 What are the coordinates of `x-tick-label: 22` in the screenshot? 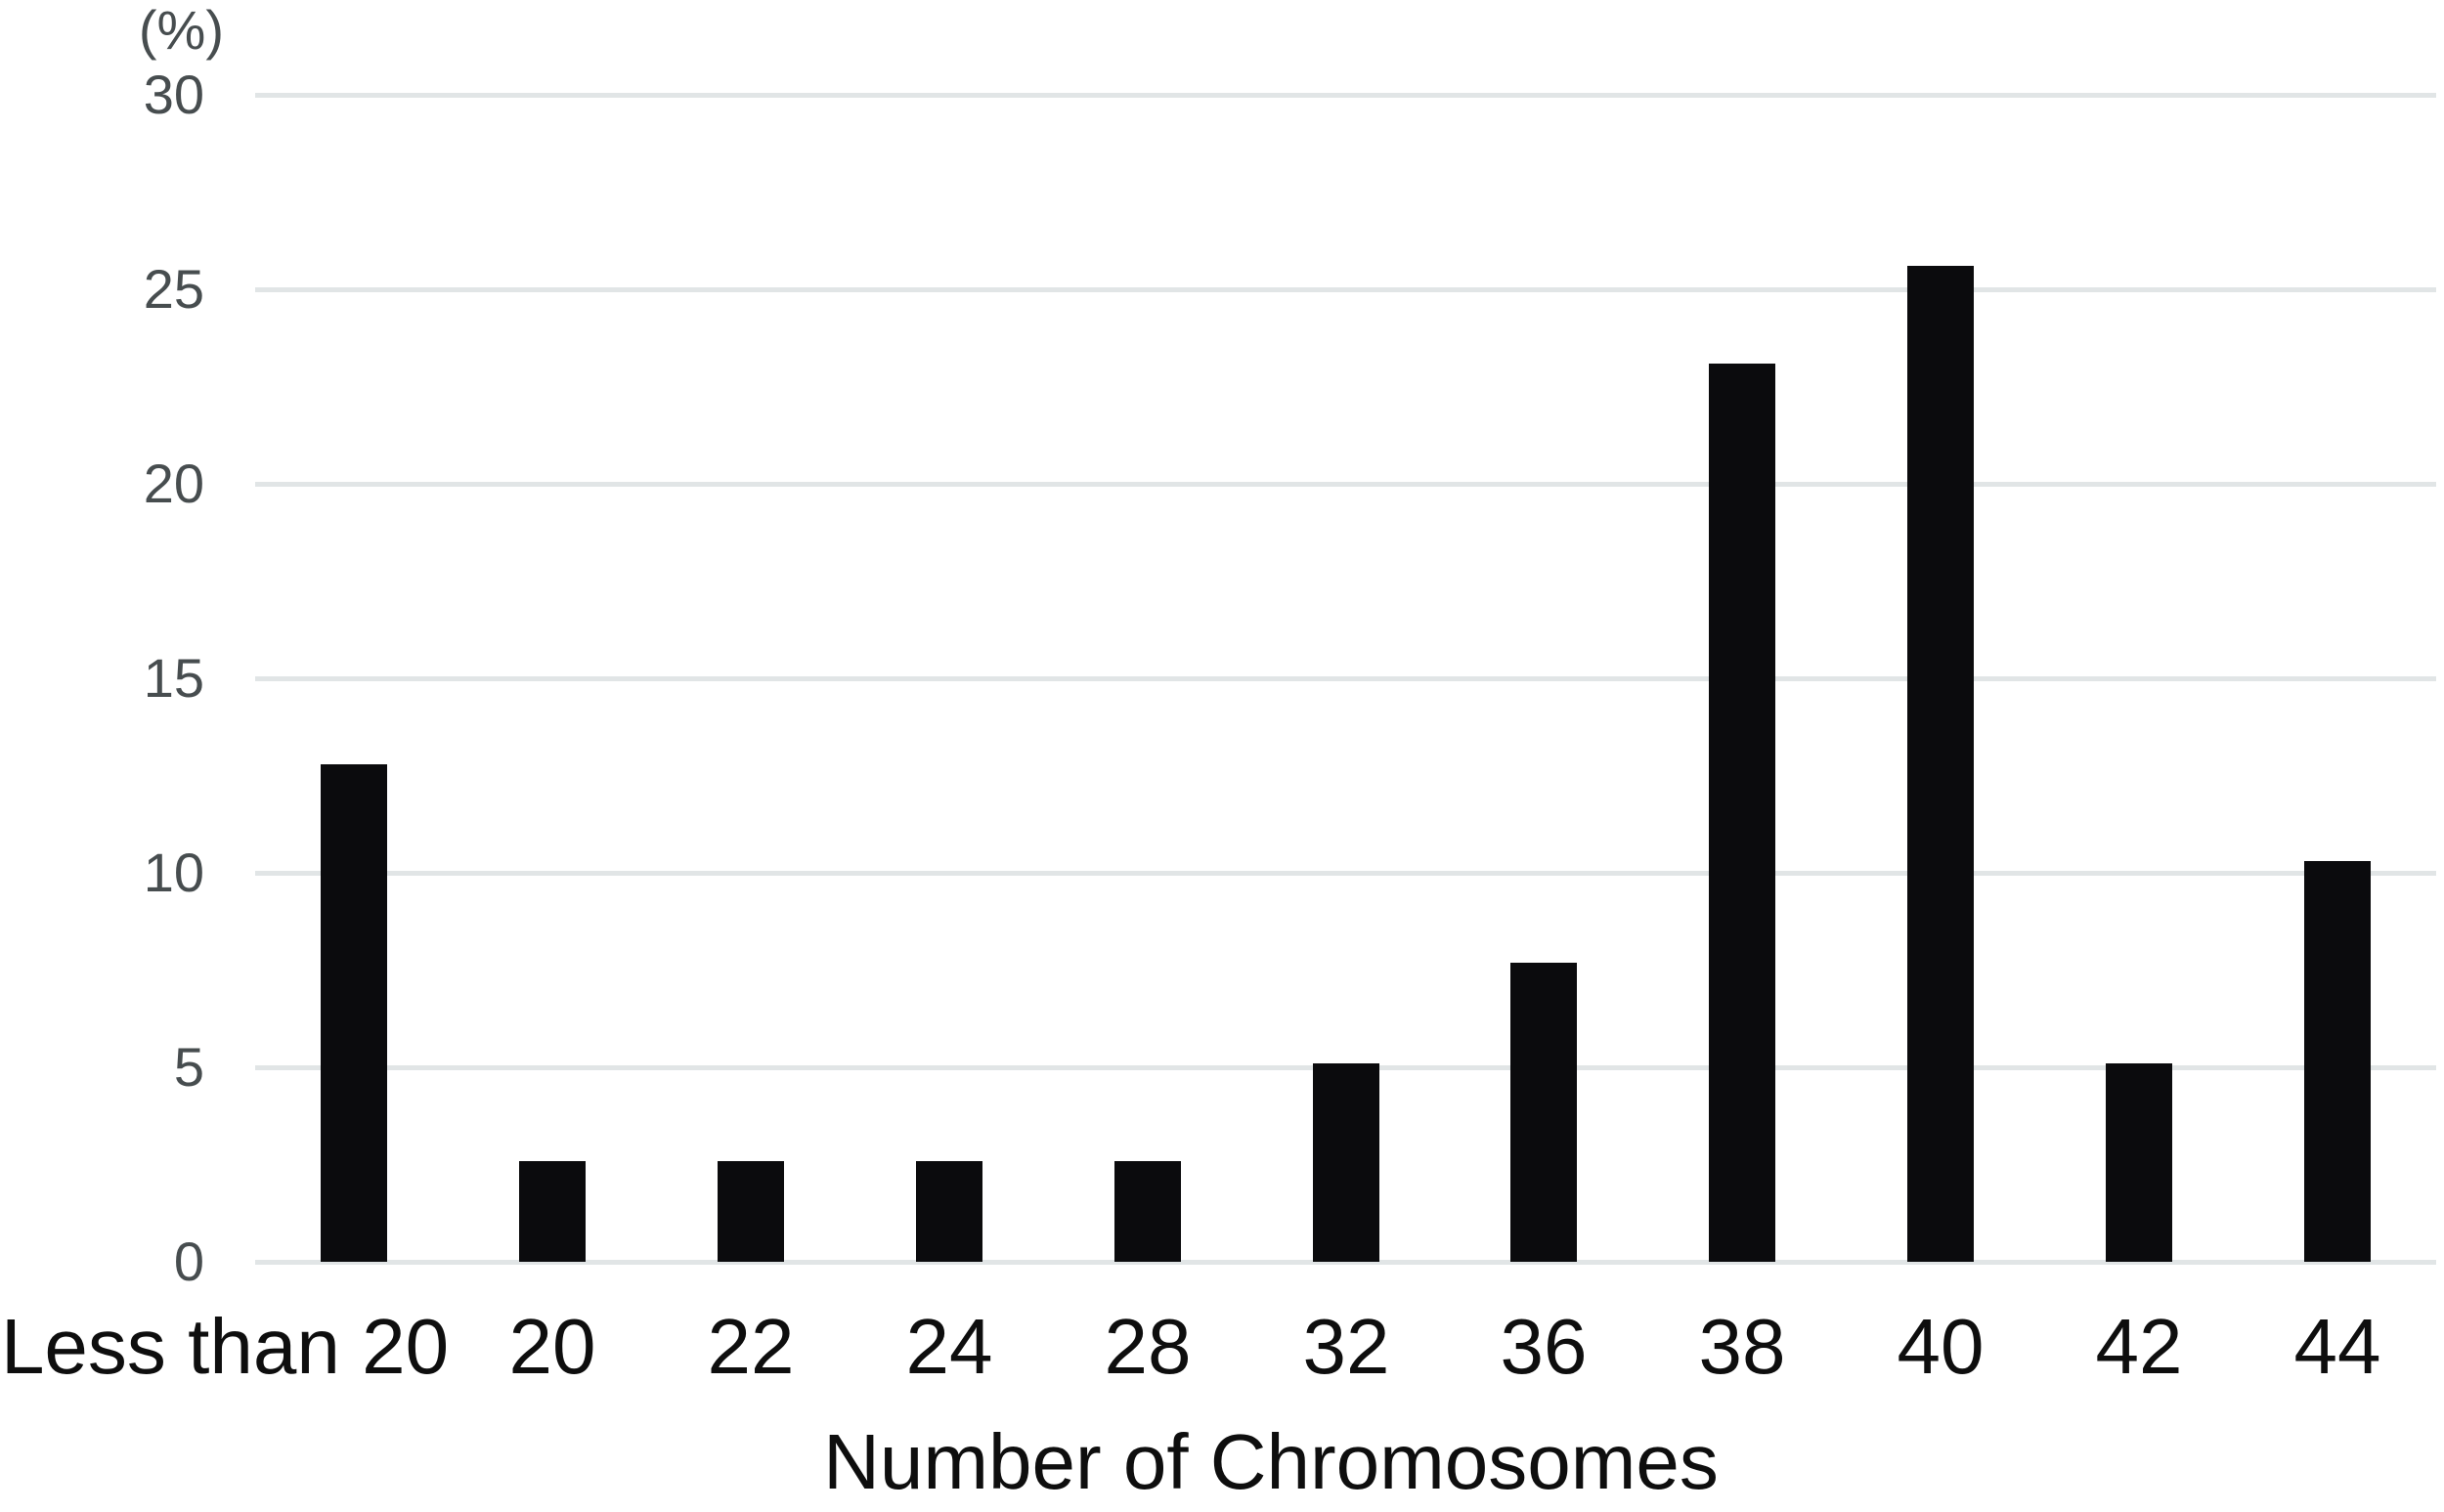 It's located at (751, 1346).